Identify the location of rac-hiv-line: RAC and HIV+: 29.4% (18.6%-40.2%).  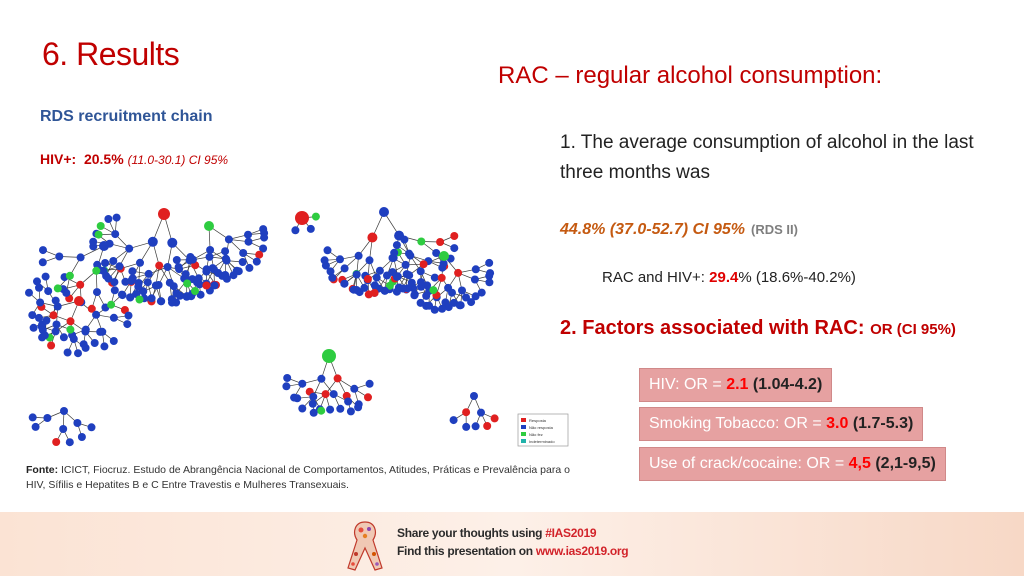
(729, 277).